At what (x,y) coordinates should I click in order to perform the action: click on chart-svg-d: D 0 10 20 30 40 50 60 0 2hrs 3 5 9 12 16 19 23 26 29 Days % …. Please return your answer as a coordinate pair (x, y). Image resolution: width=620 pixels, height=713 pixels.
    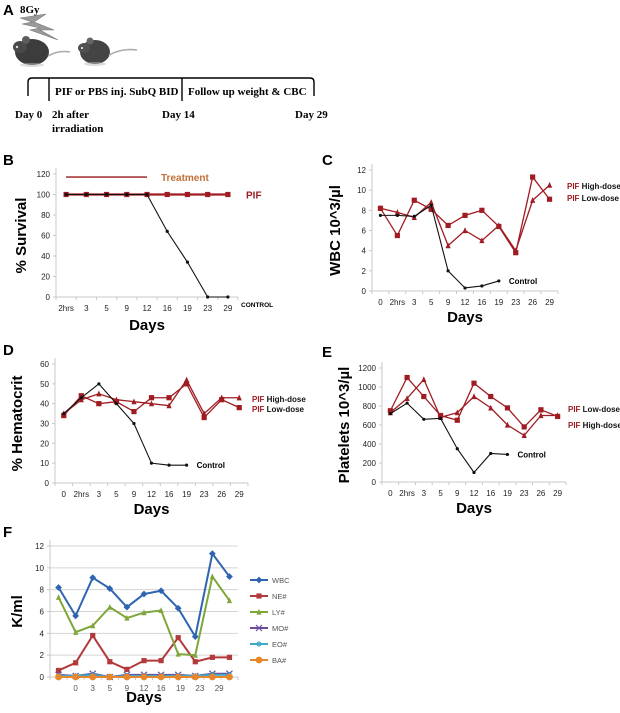
    Looking at the image, I should click on (154, 430).